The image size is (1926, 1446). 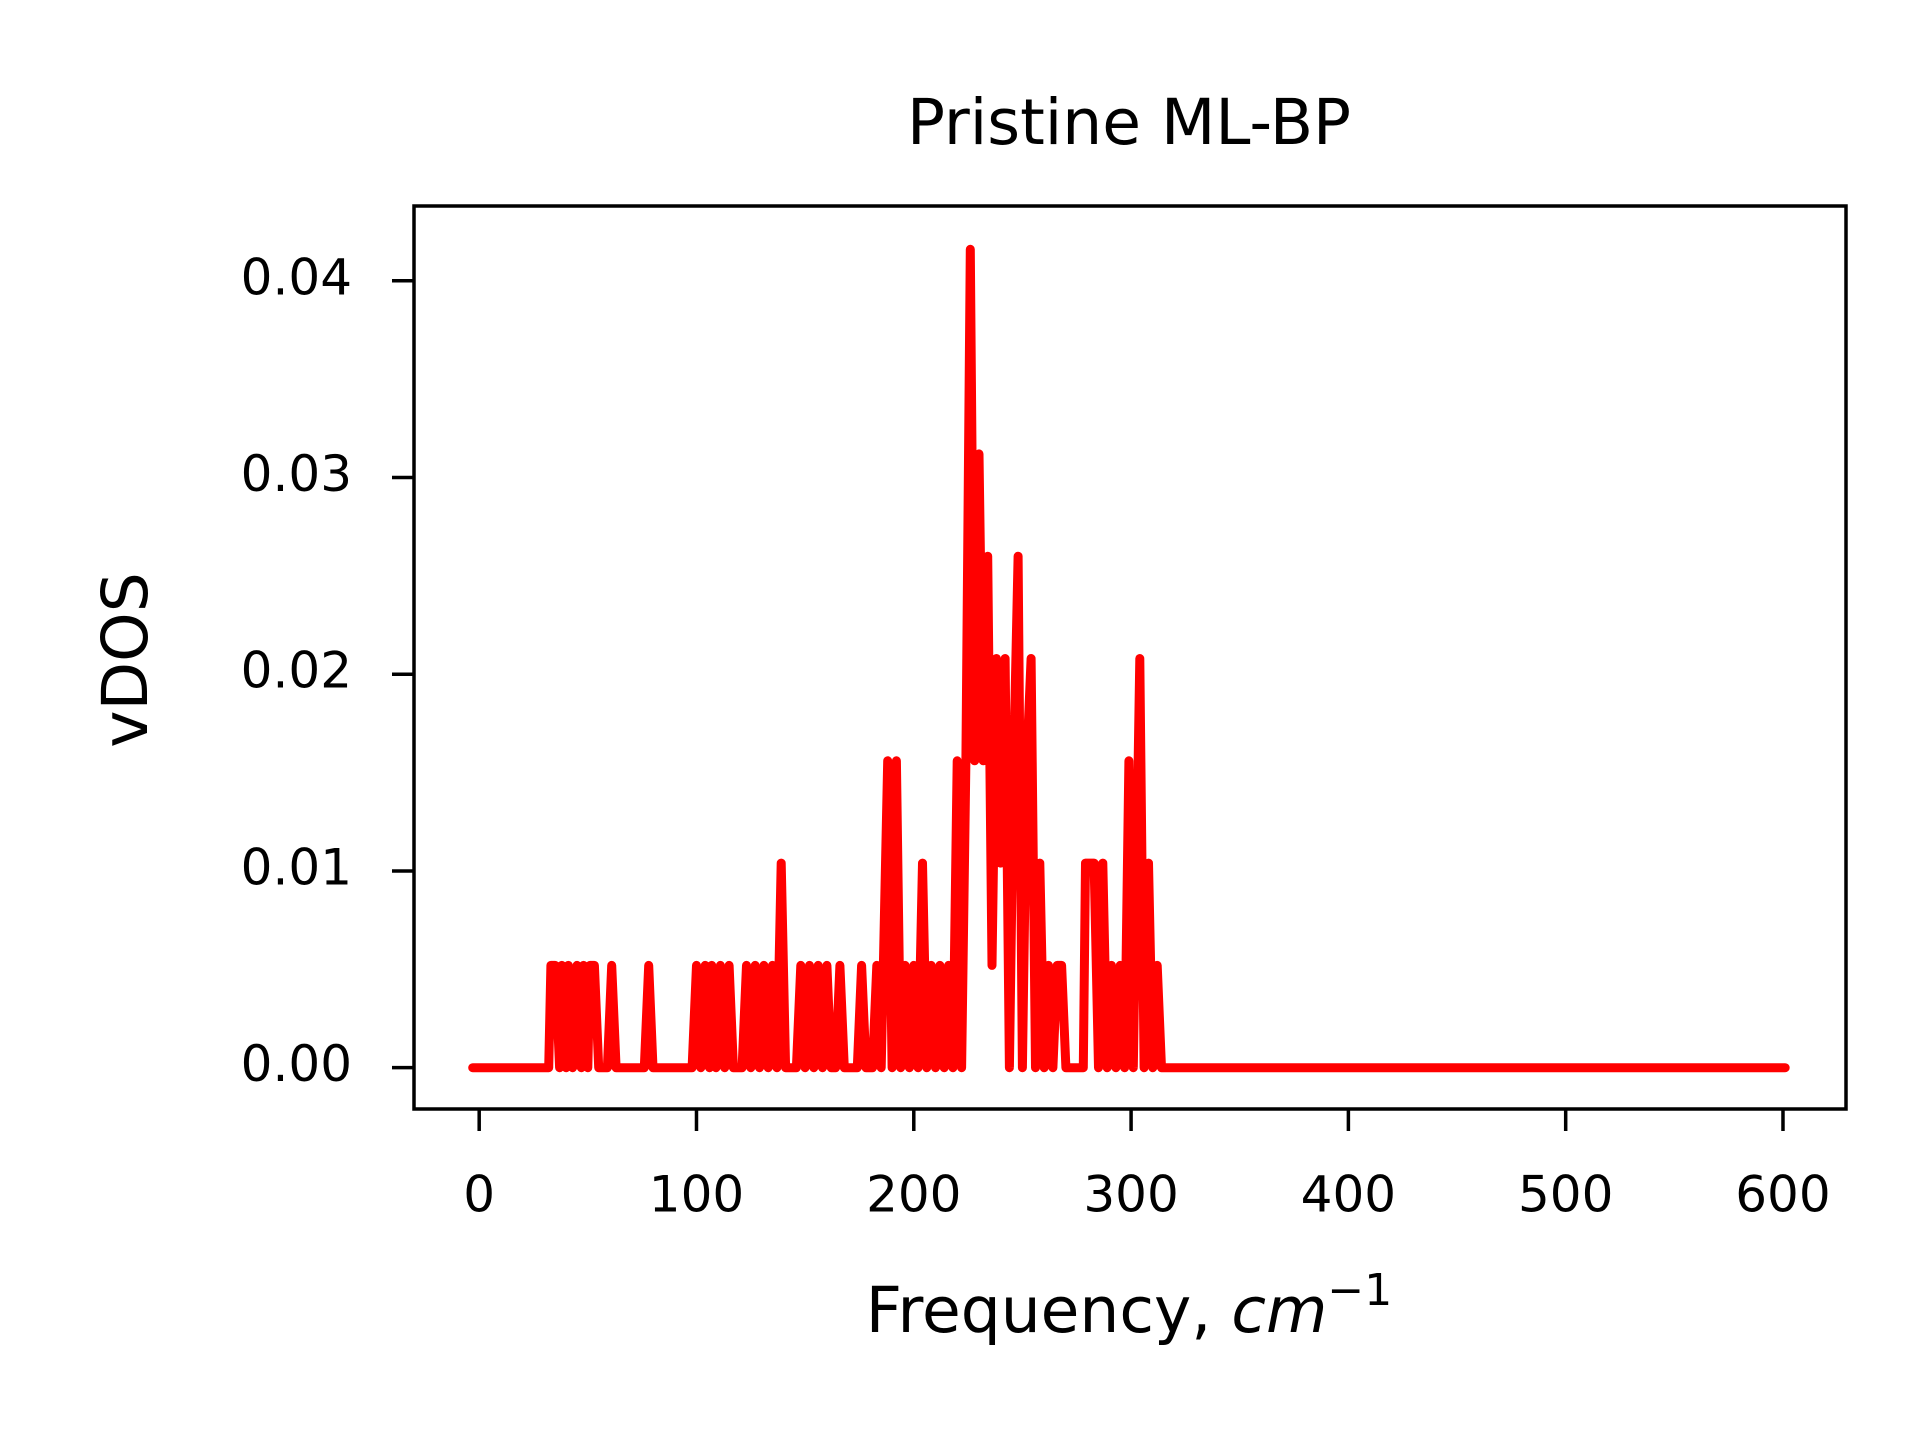 What do you see at coordinates (1129, 122) in the screenshot?
I see `chart-title: Pristine ML-BP` at bounding box center [1129, 122].